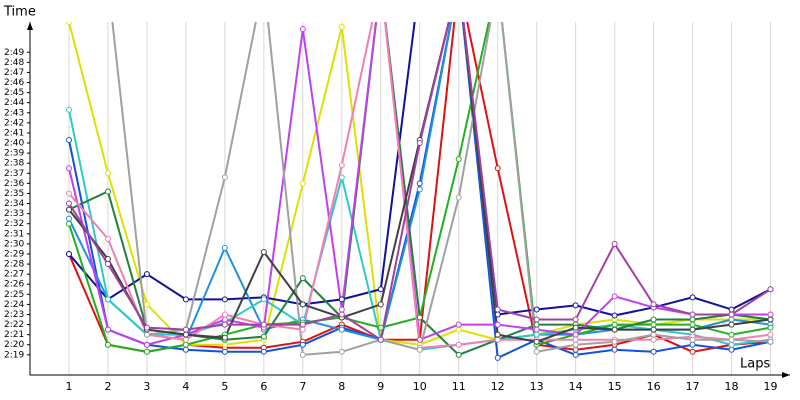  I want to click on y-tick-label: 2:45, so click(14, 93).